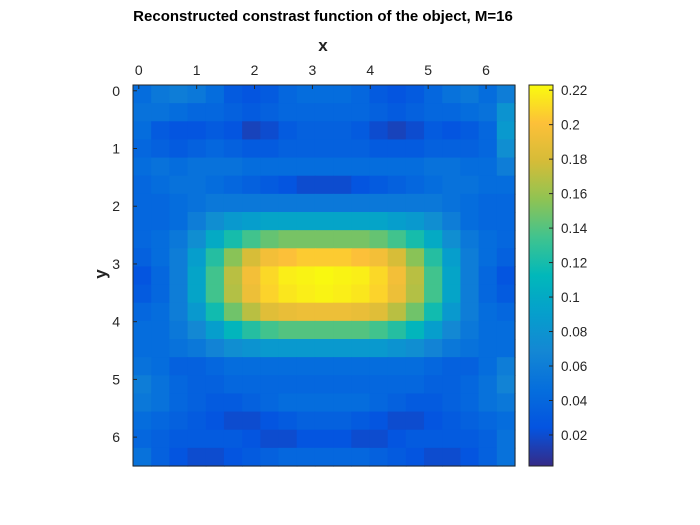  I want to click on x-axis-label: x, so click(323, 45).